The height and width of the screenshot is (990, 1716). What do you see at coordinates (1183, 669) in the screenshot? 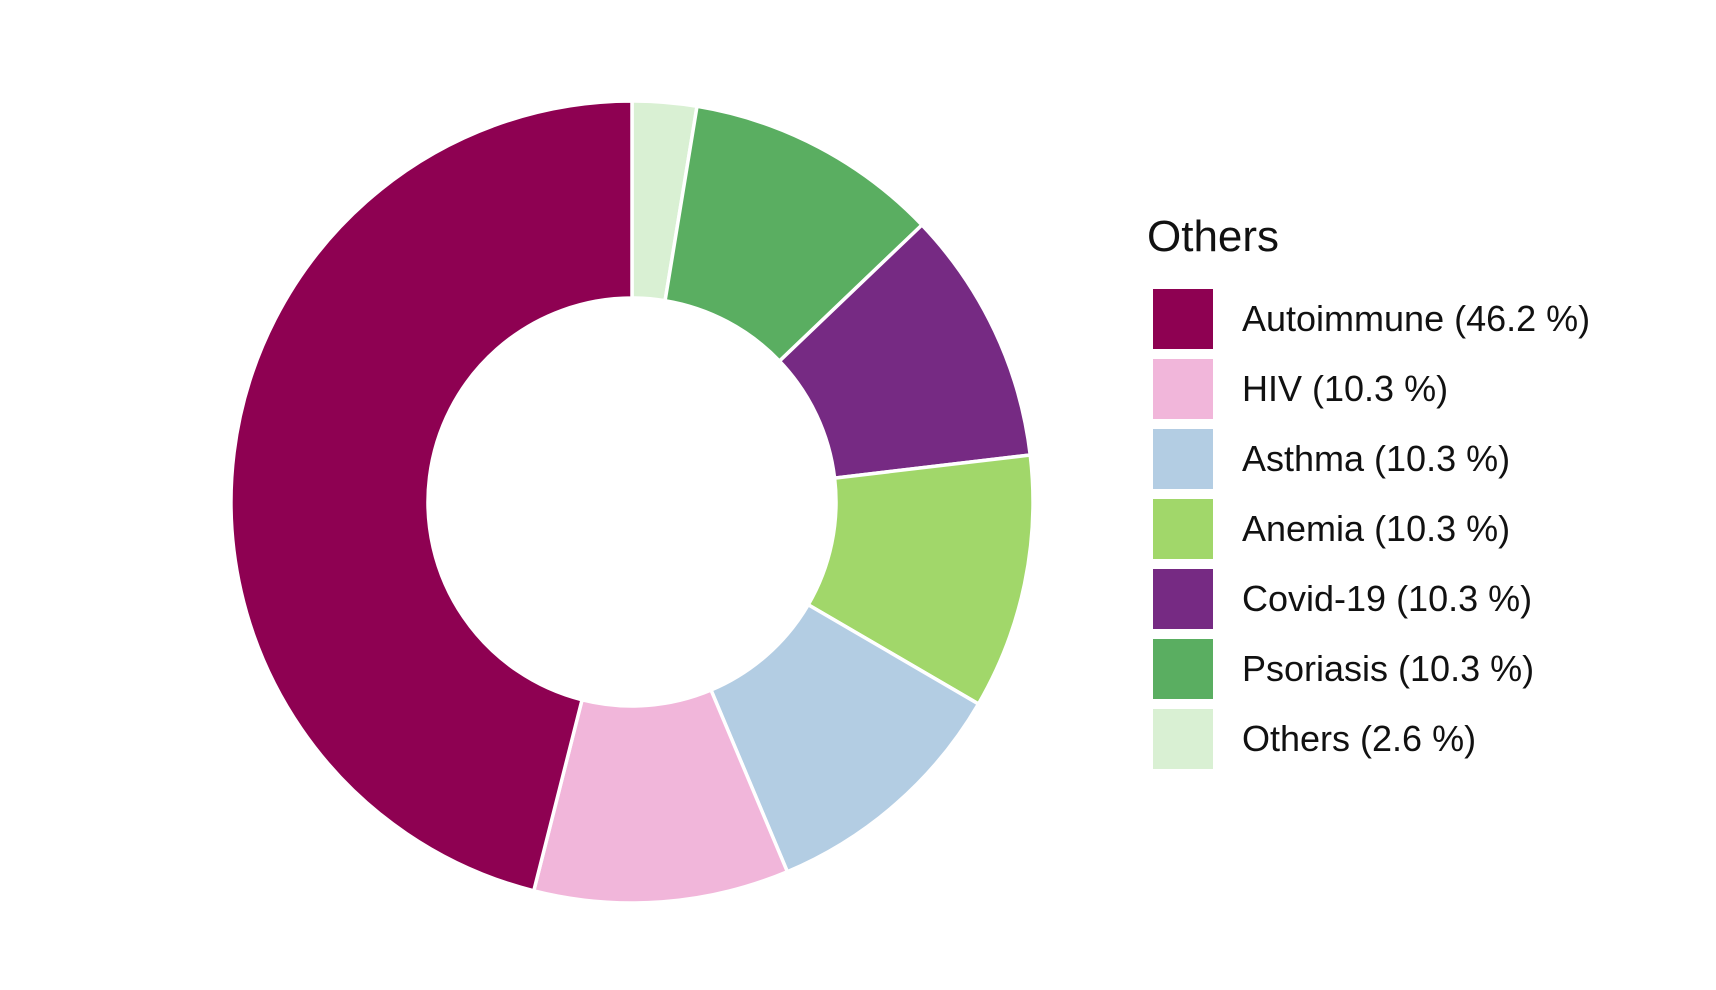
I see `legend-swatch-psoriasis` at bounding box center [1183, 669].